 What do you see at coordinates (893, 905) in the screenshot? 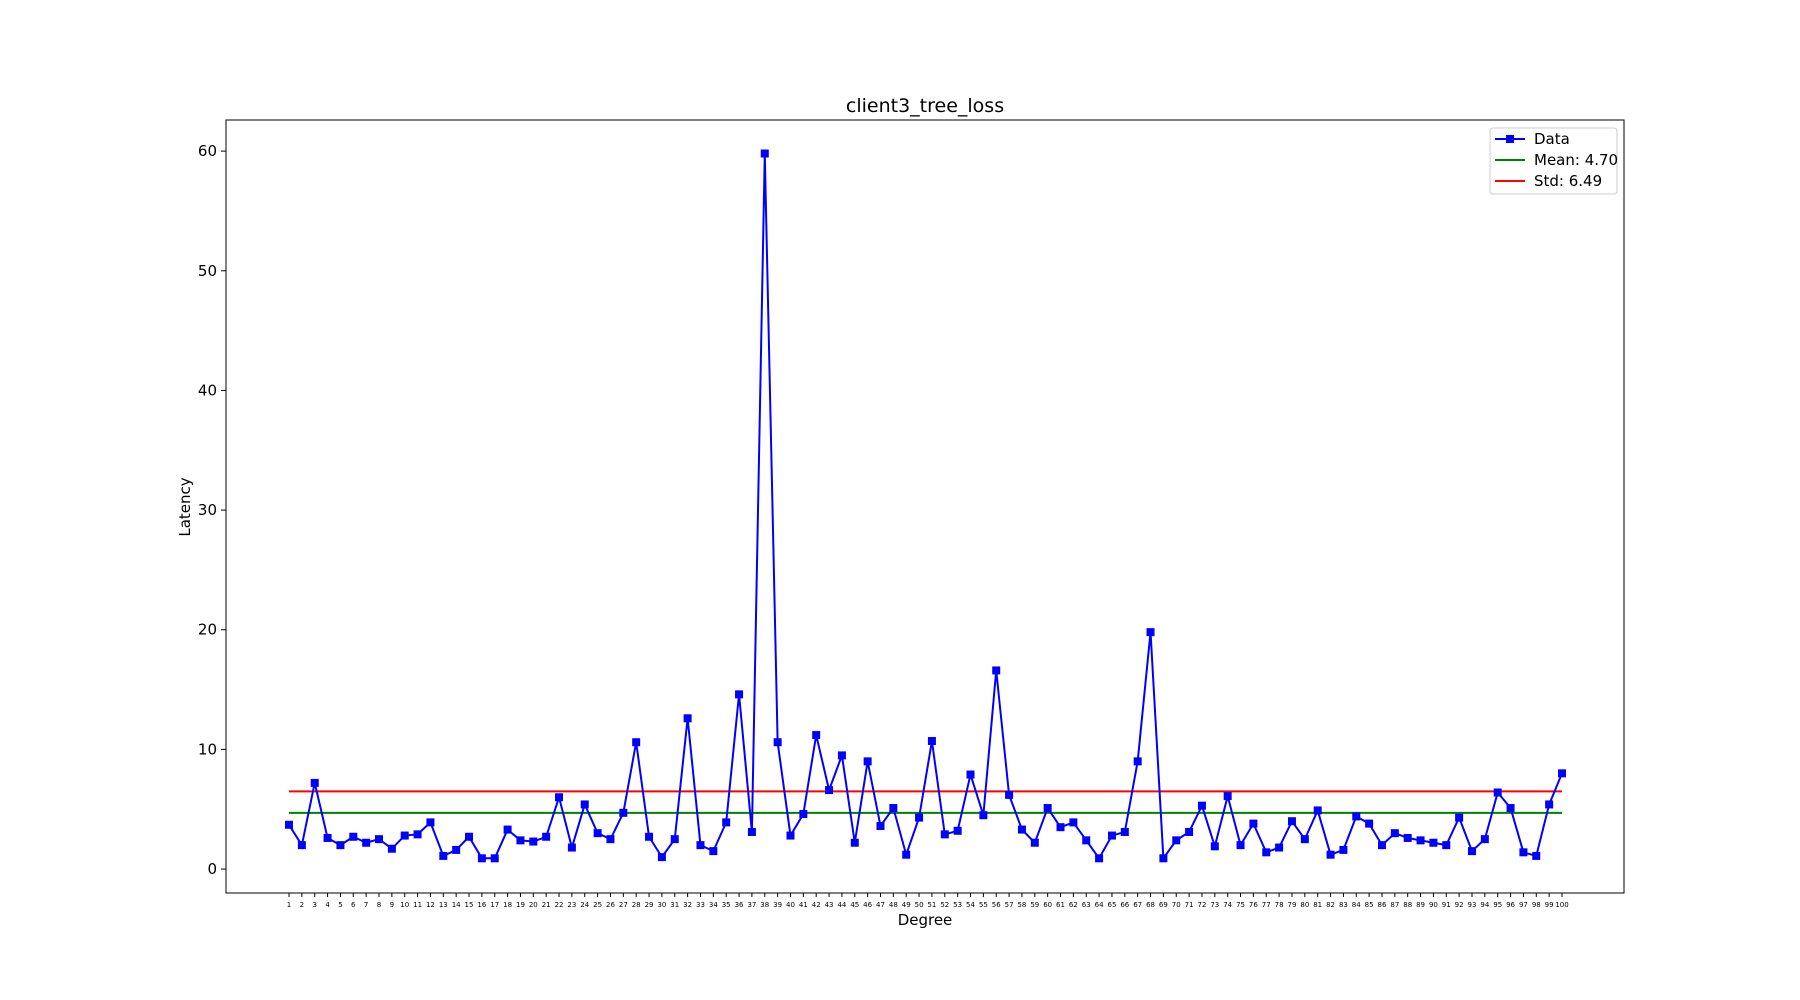
I see `x-tick-label: 48` at bounding box center [893, 905].